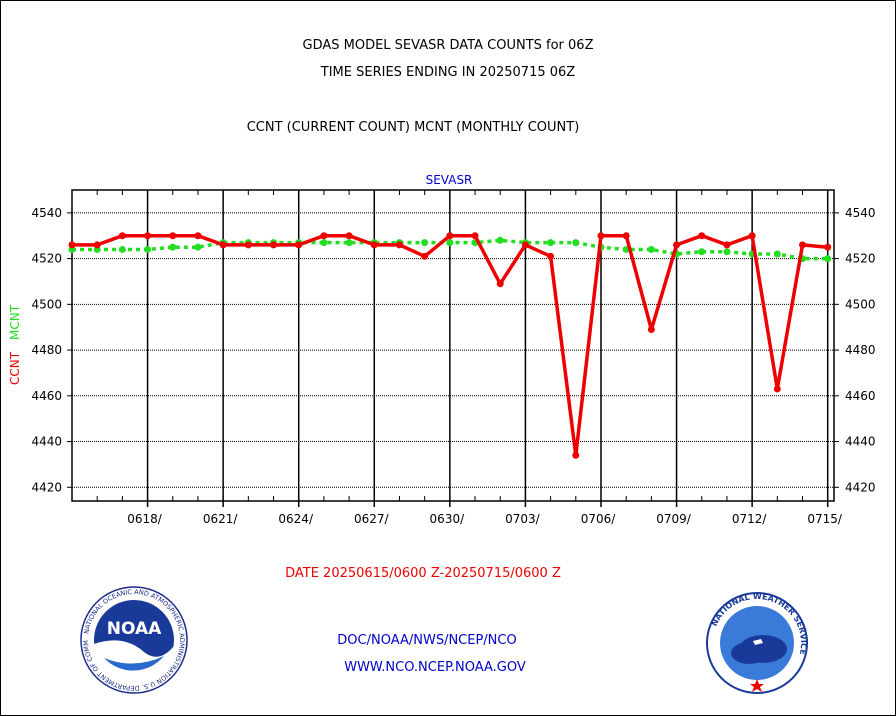 The height and width of the screenshot is (716, 896). What do you see at coordinates (15, 322) in the screenshot?
I see `ylabel-mcnt: MCNT` at bounding box center [15, 322].